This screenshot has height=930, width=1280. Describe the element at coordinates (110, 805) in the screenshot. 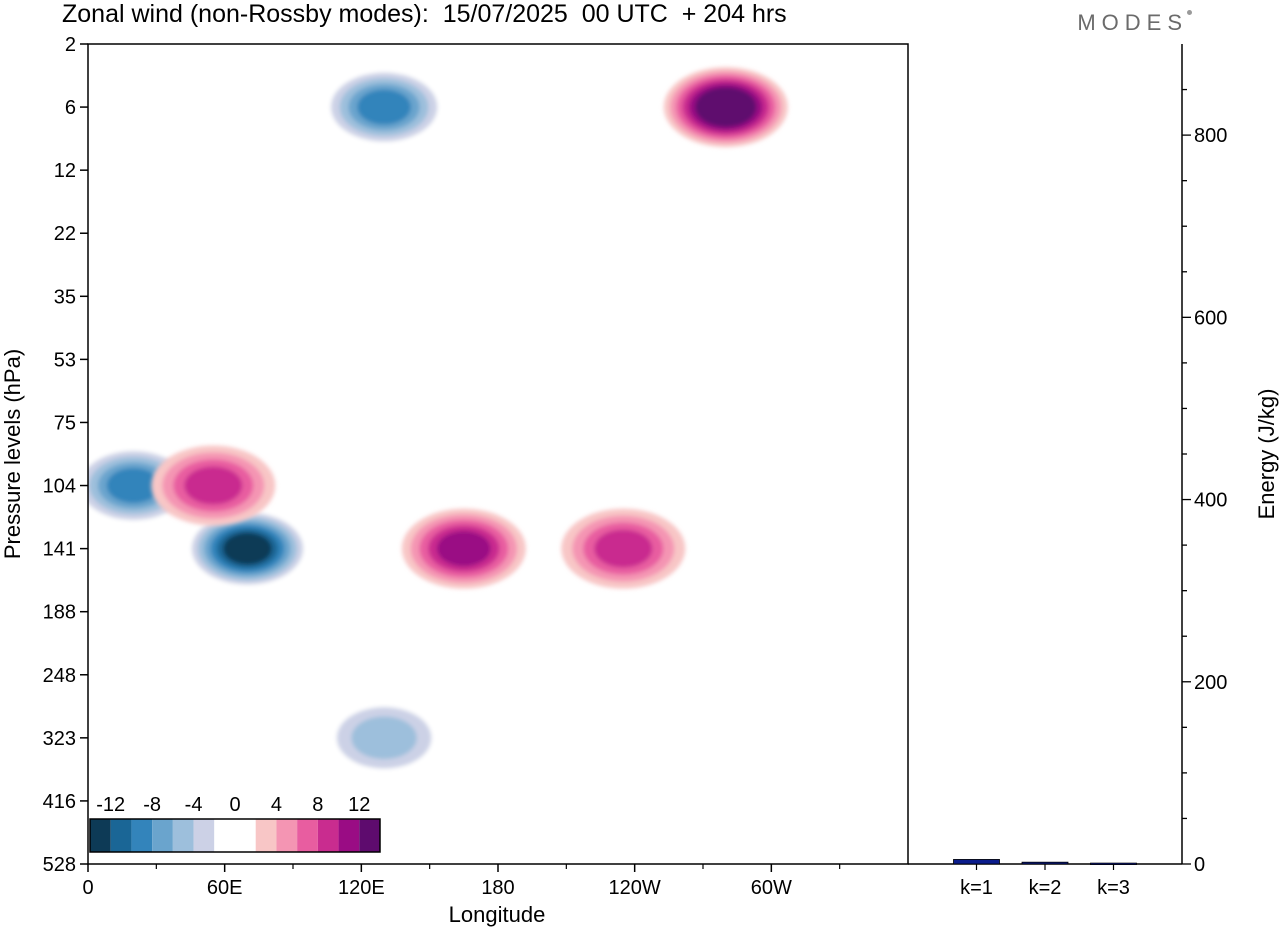

I see `colorbar-label: -12` at that location.